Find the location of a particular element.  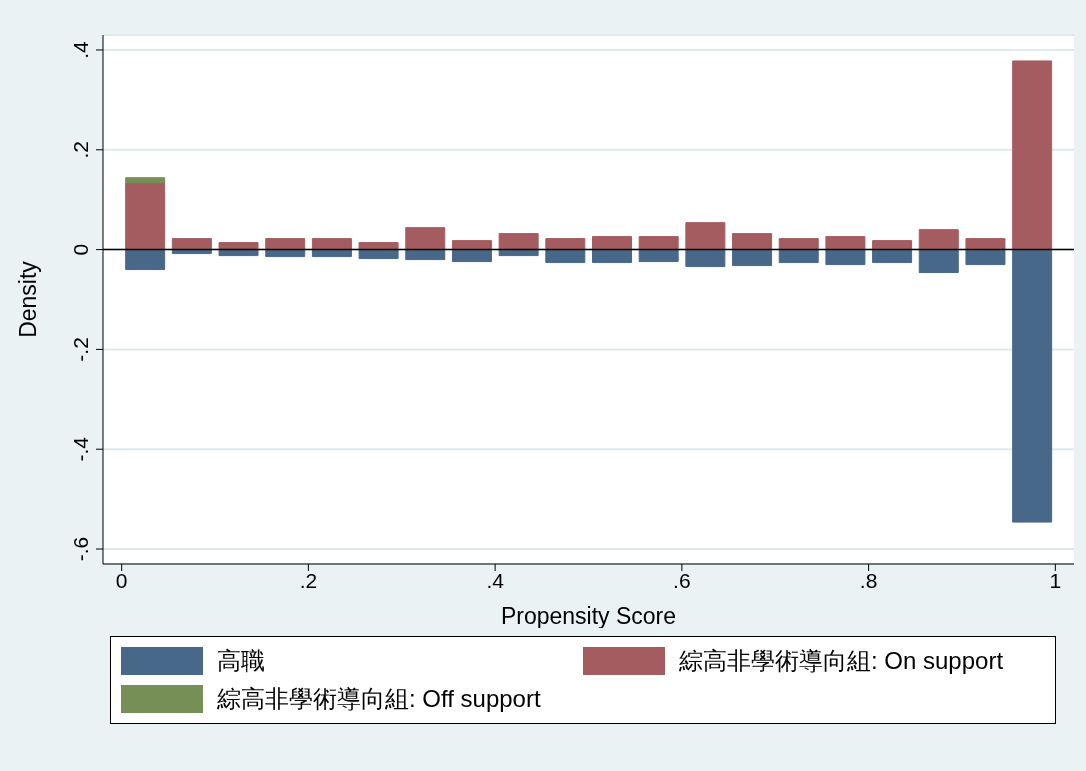

y-tick-label: 0 is located at coordinates (80, 249).